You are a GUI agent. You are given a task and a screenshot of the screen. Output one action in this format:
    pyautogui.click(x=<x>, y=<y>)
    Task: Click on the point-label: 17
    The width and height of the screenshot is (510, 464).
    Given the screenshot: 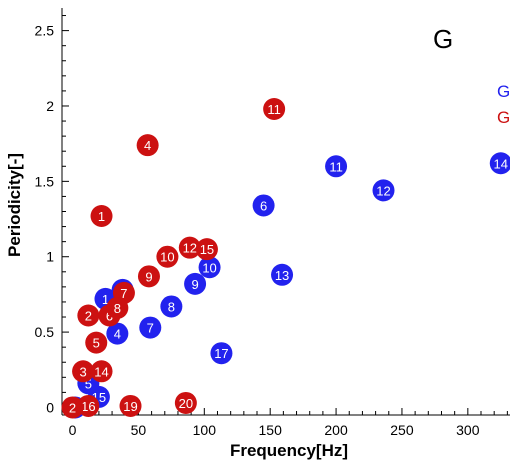 What is the action you would take?
    pyautogui.click(x=221, y=353)
    